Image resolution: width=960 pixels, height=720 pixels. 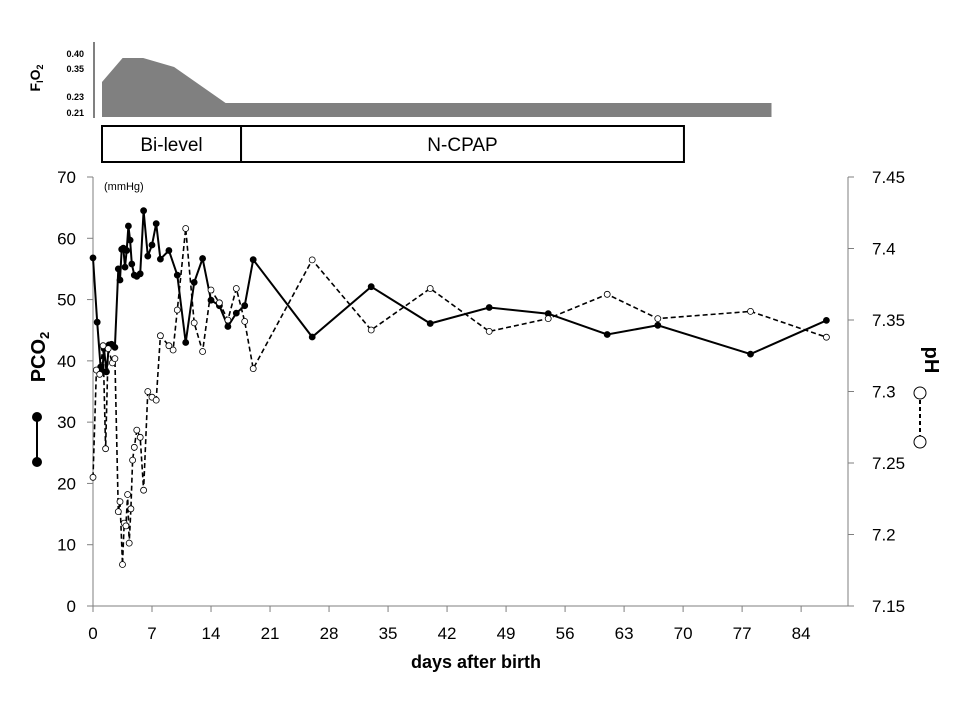 I want to click on mode-label: N-CPAP, so click(x=462, y=145).